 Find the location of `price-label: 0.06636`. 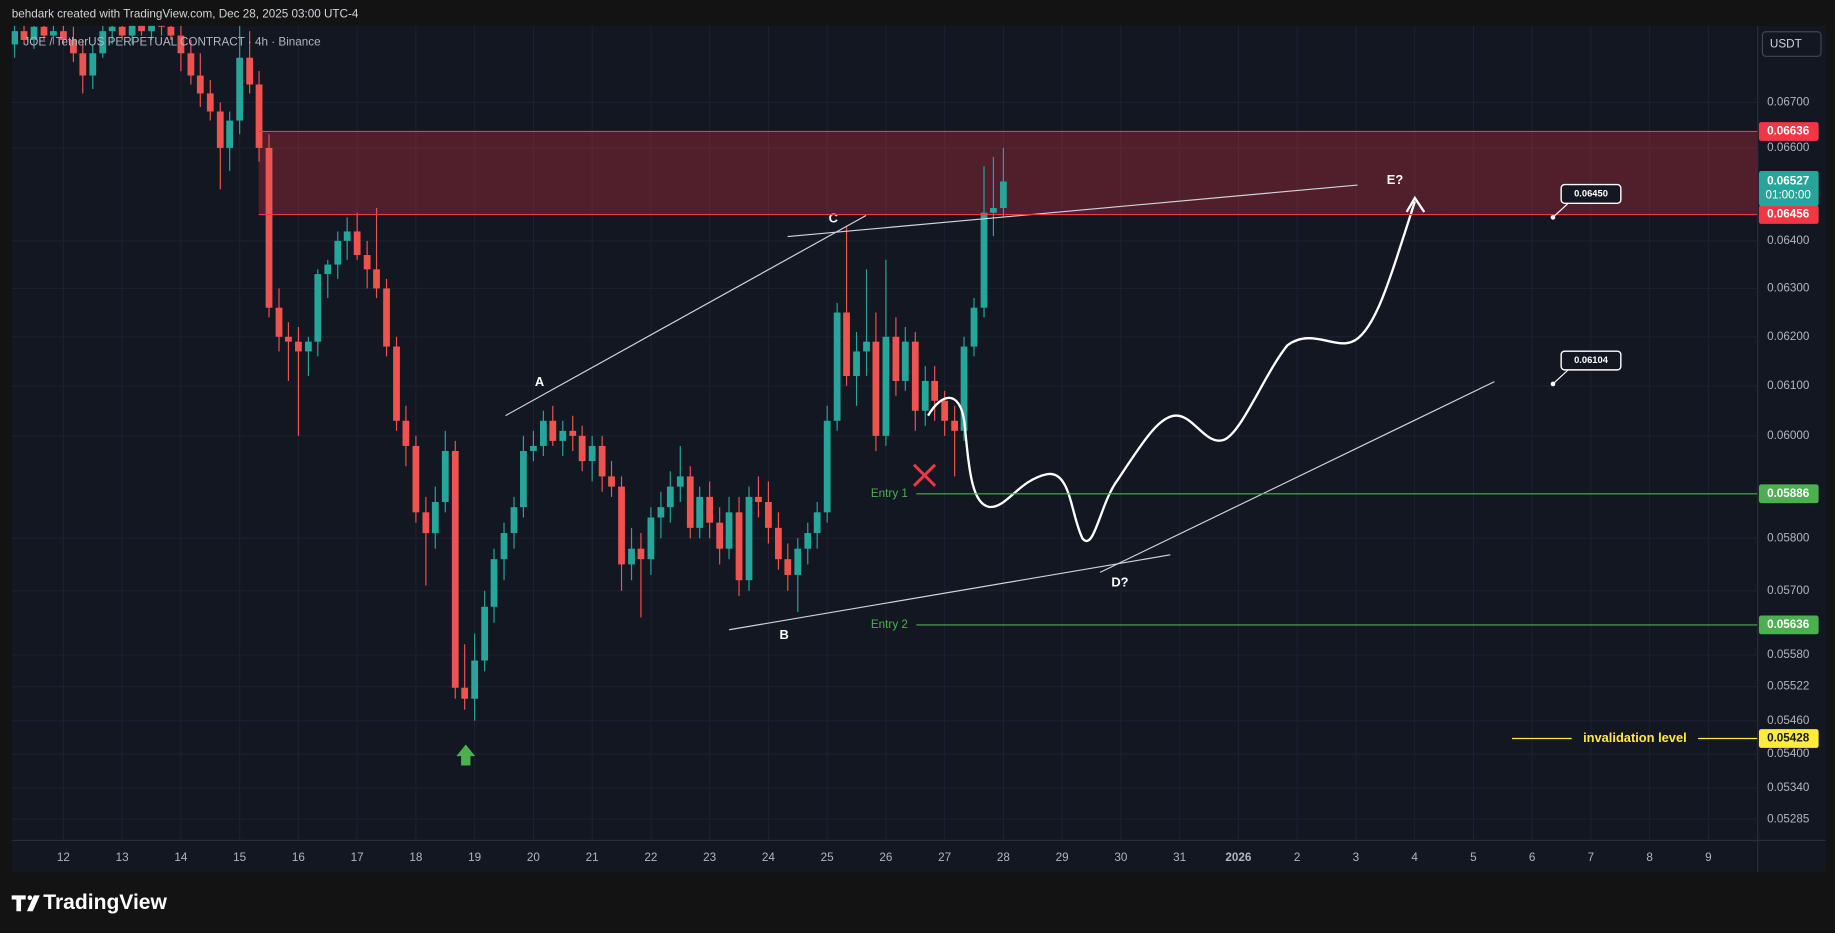

price-label: 0.06636 is located at coordinates (1788, 131).